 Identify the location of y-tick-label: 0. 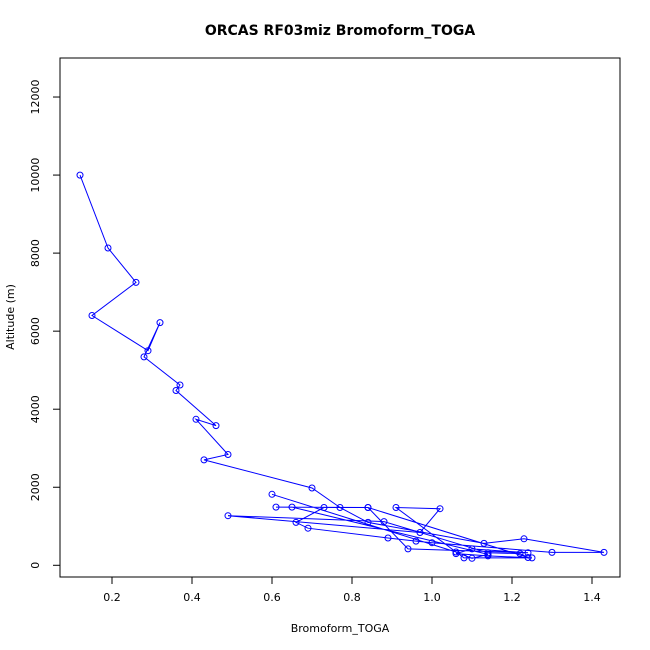
(35, 565).